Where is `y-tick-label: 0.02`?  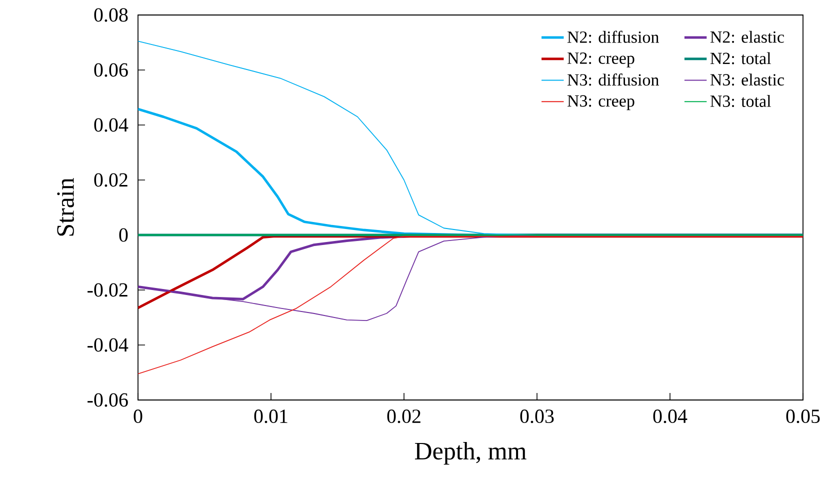 y-tick-label: 0.02 is located at coordinates (111, 180).